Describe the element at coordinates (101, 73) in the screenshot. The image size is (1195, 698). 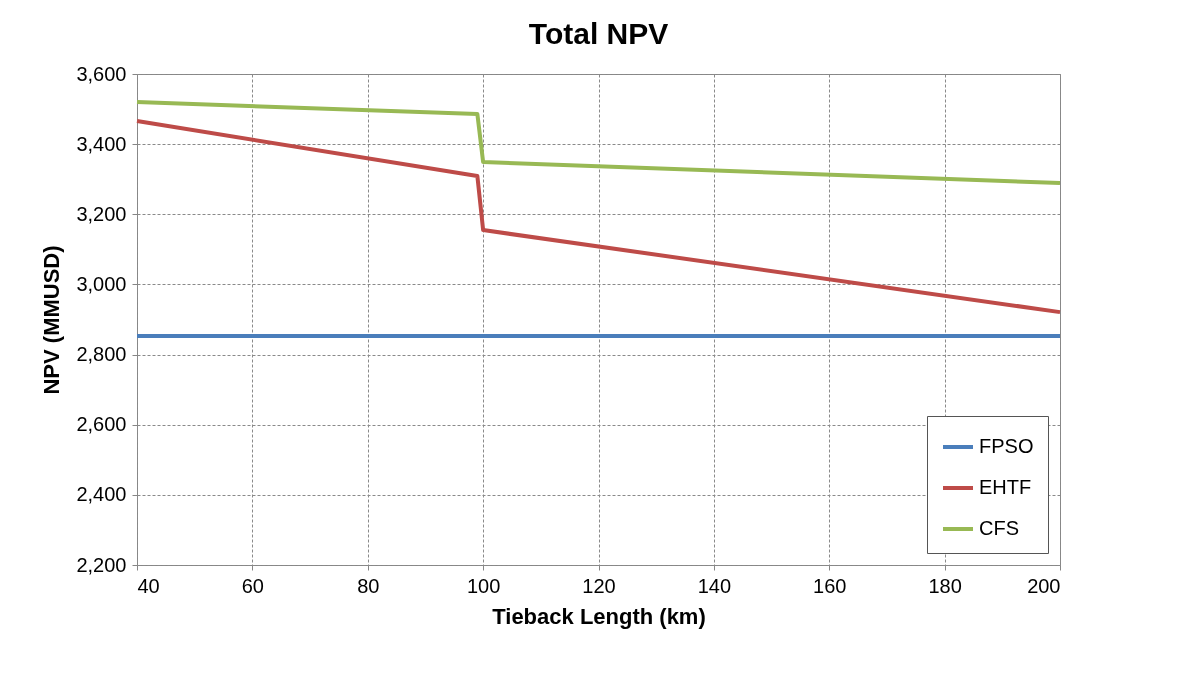
I see `y-tick-label: 3,600` at that location.